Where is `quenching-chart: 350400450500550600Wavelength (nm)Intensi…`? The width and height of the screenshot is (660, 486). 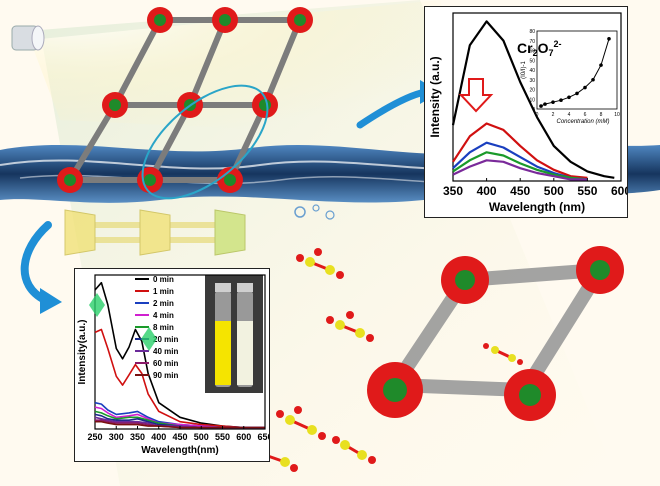
quenching-chart: 350400450500550600Wavelength (nm)Intensi… is located at coordinates (526, 112).